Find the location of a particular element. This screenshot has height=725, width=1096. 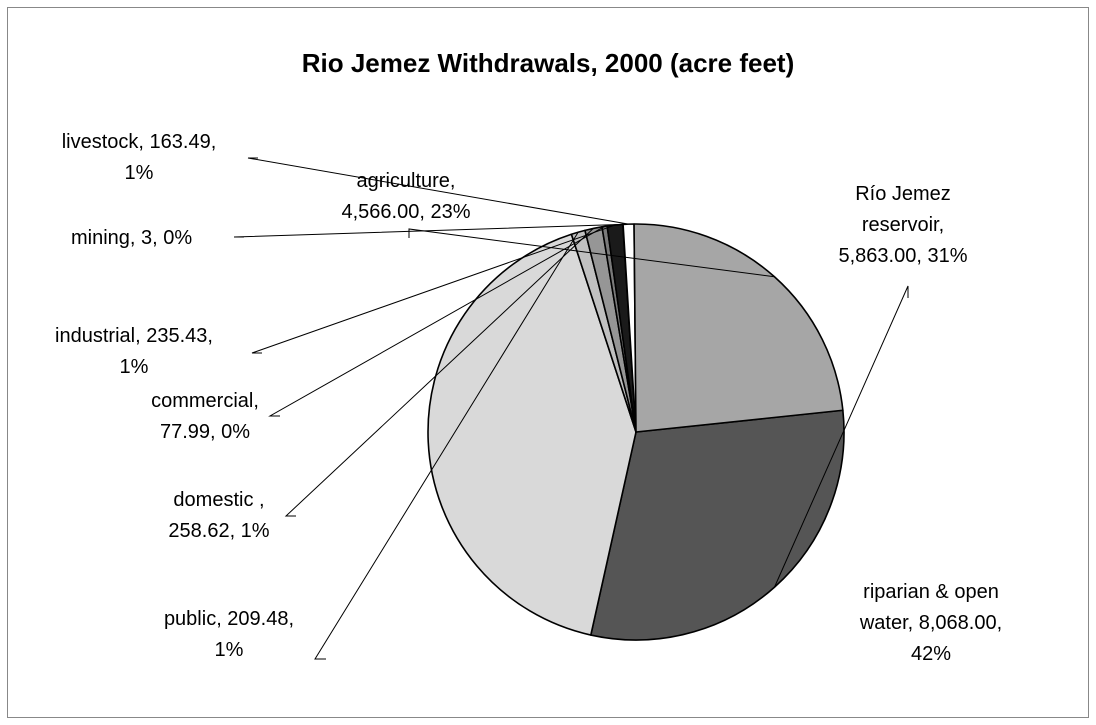

data-label-r-o-jemez-reservoir: Río Jemez reservoir, 5,863.00, 31% is located at coordinates (903, 225).